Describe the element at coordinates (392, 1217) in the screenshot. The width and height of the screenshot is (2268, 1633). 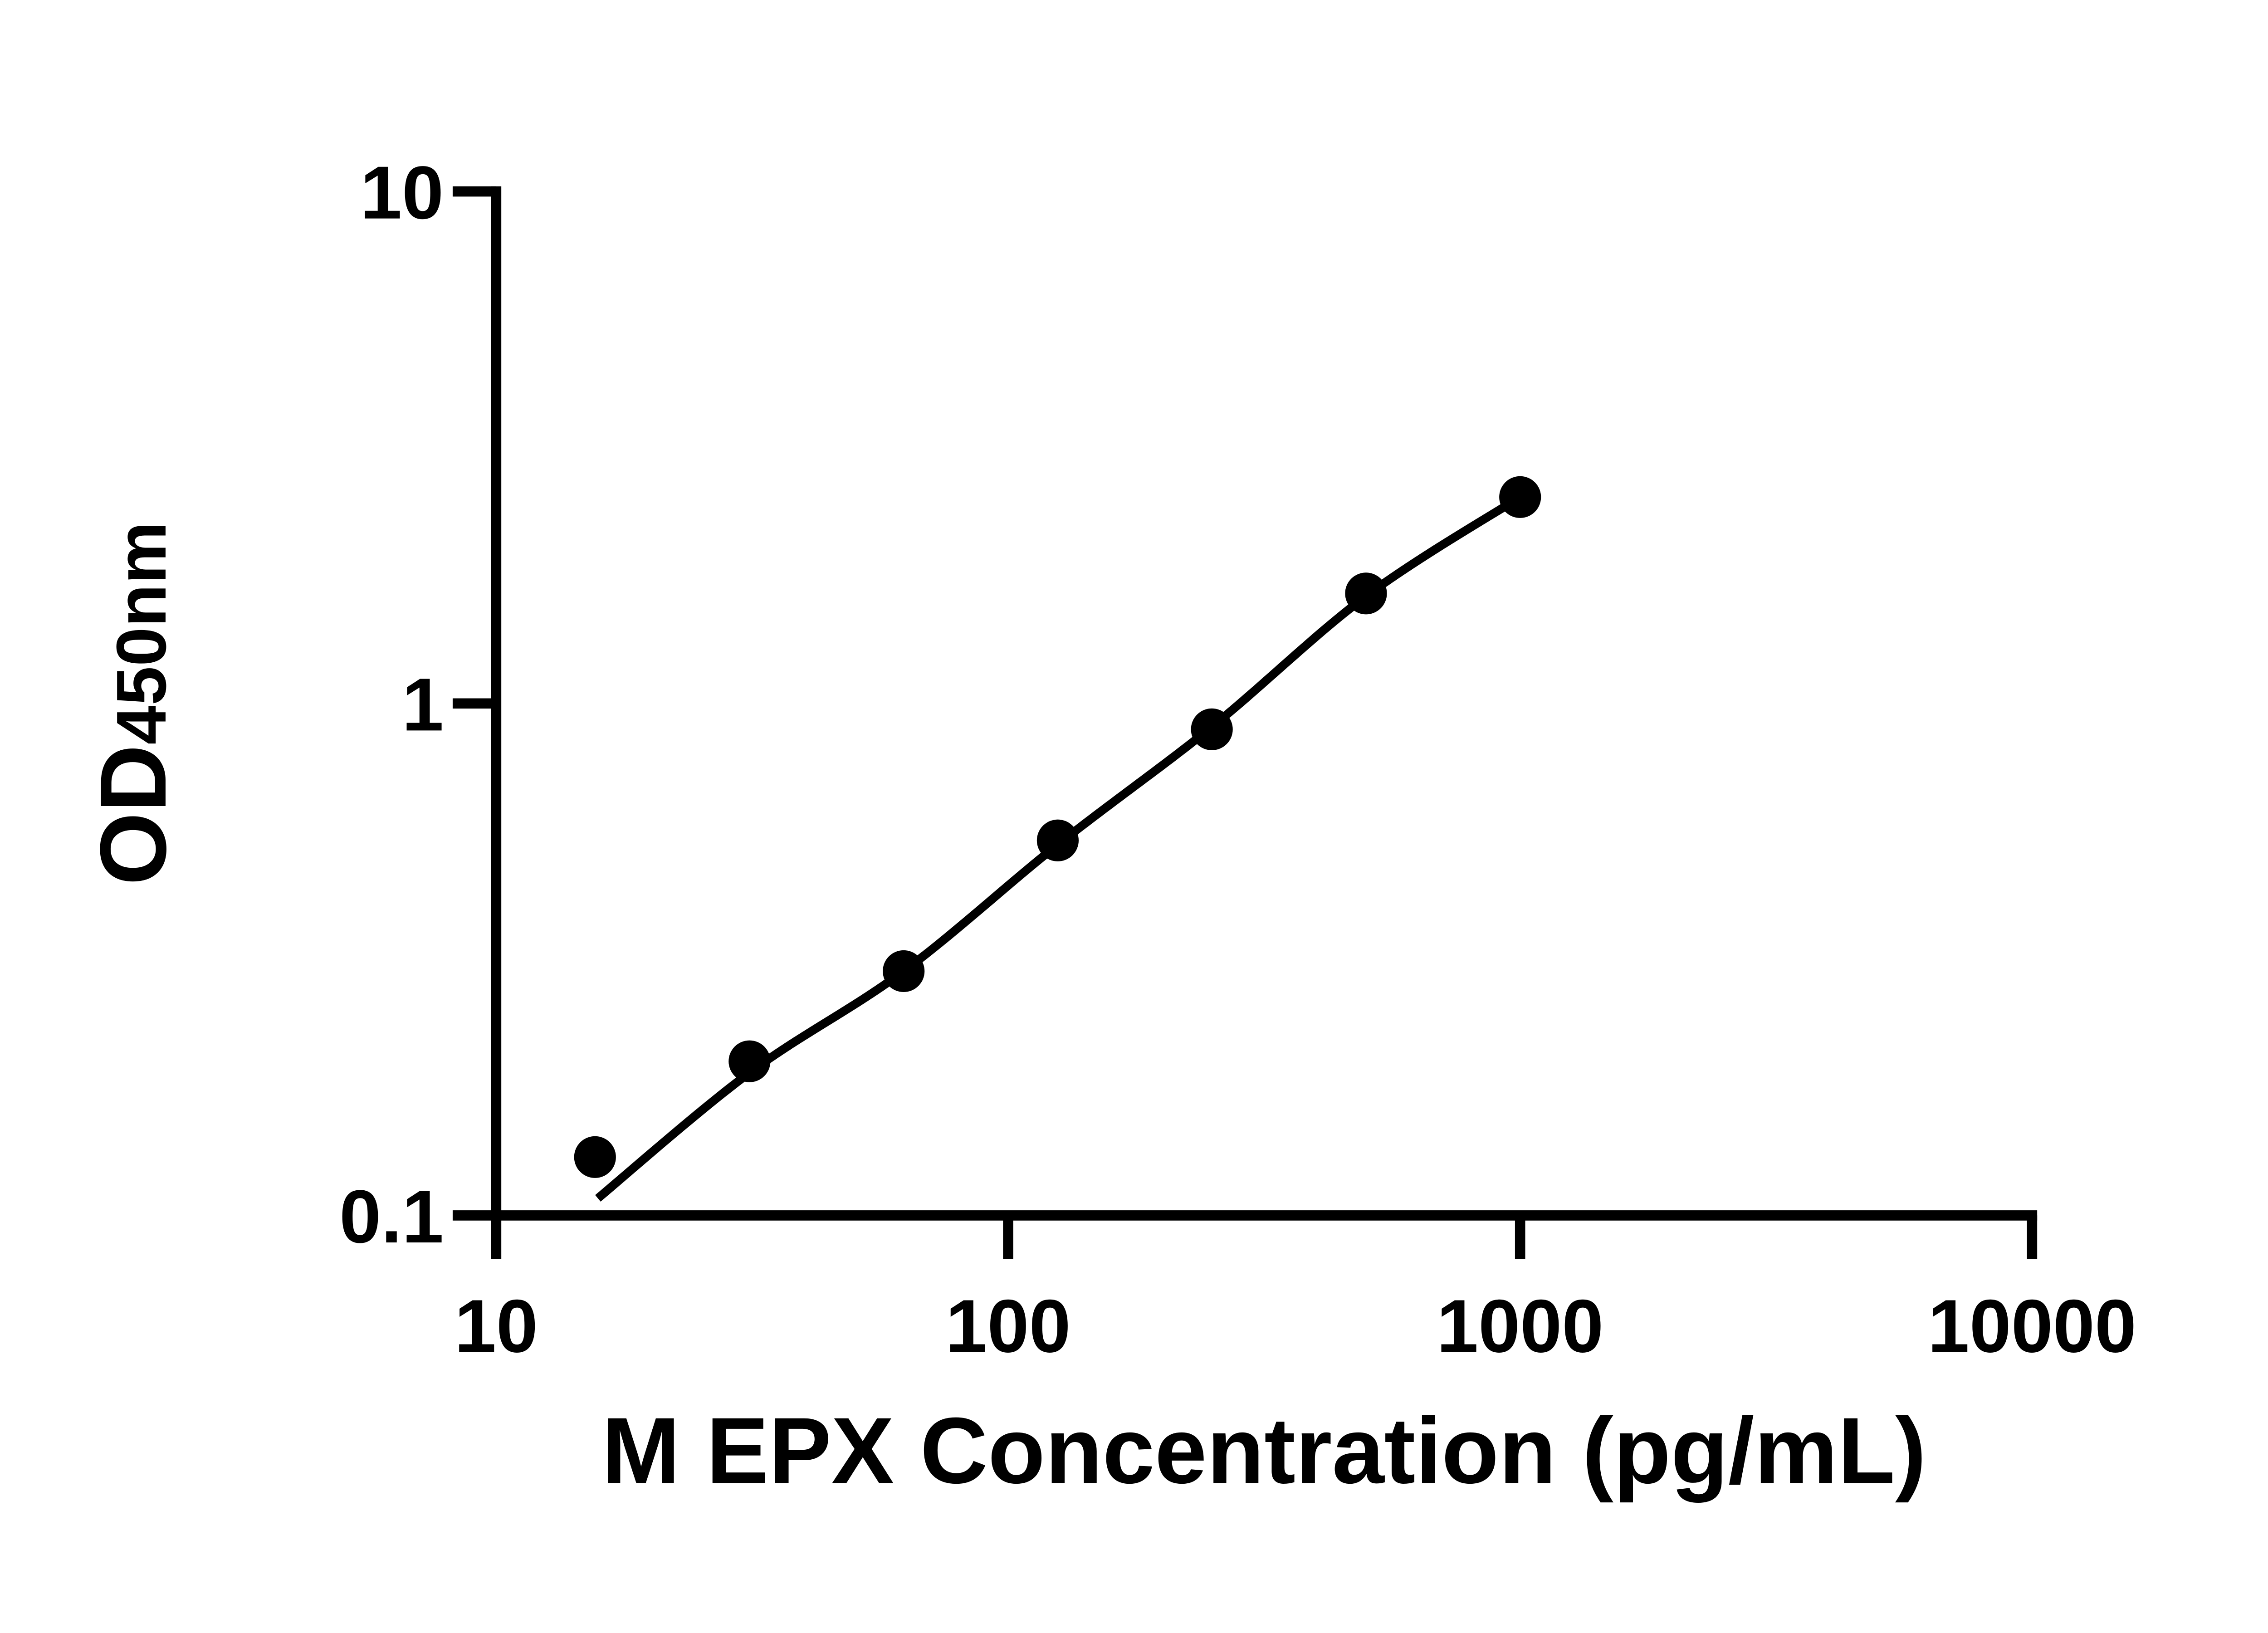
I see `y-tick-label: 0.1` at that location.